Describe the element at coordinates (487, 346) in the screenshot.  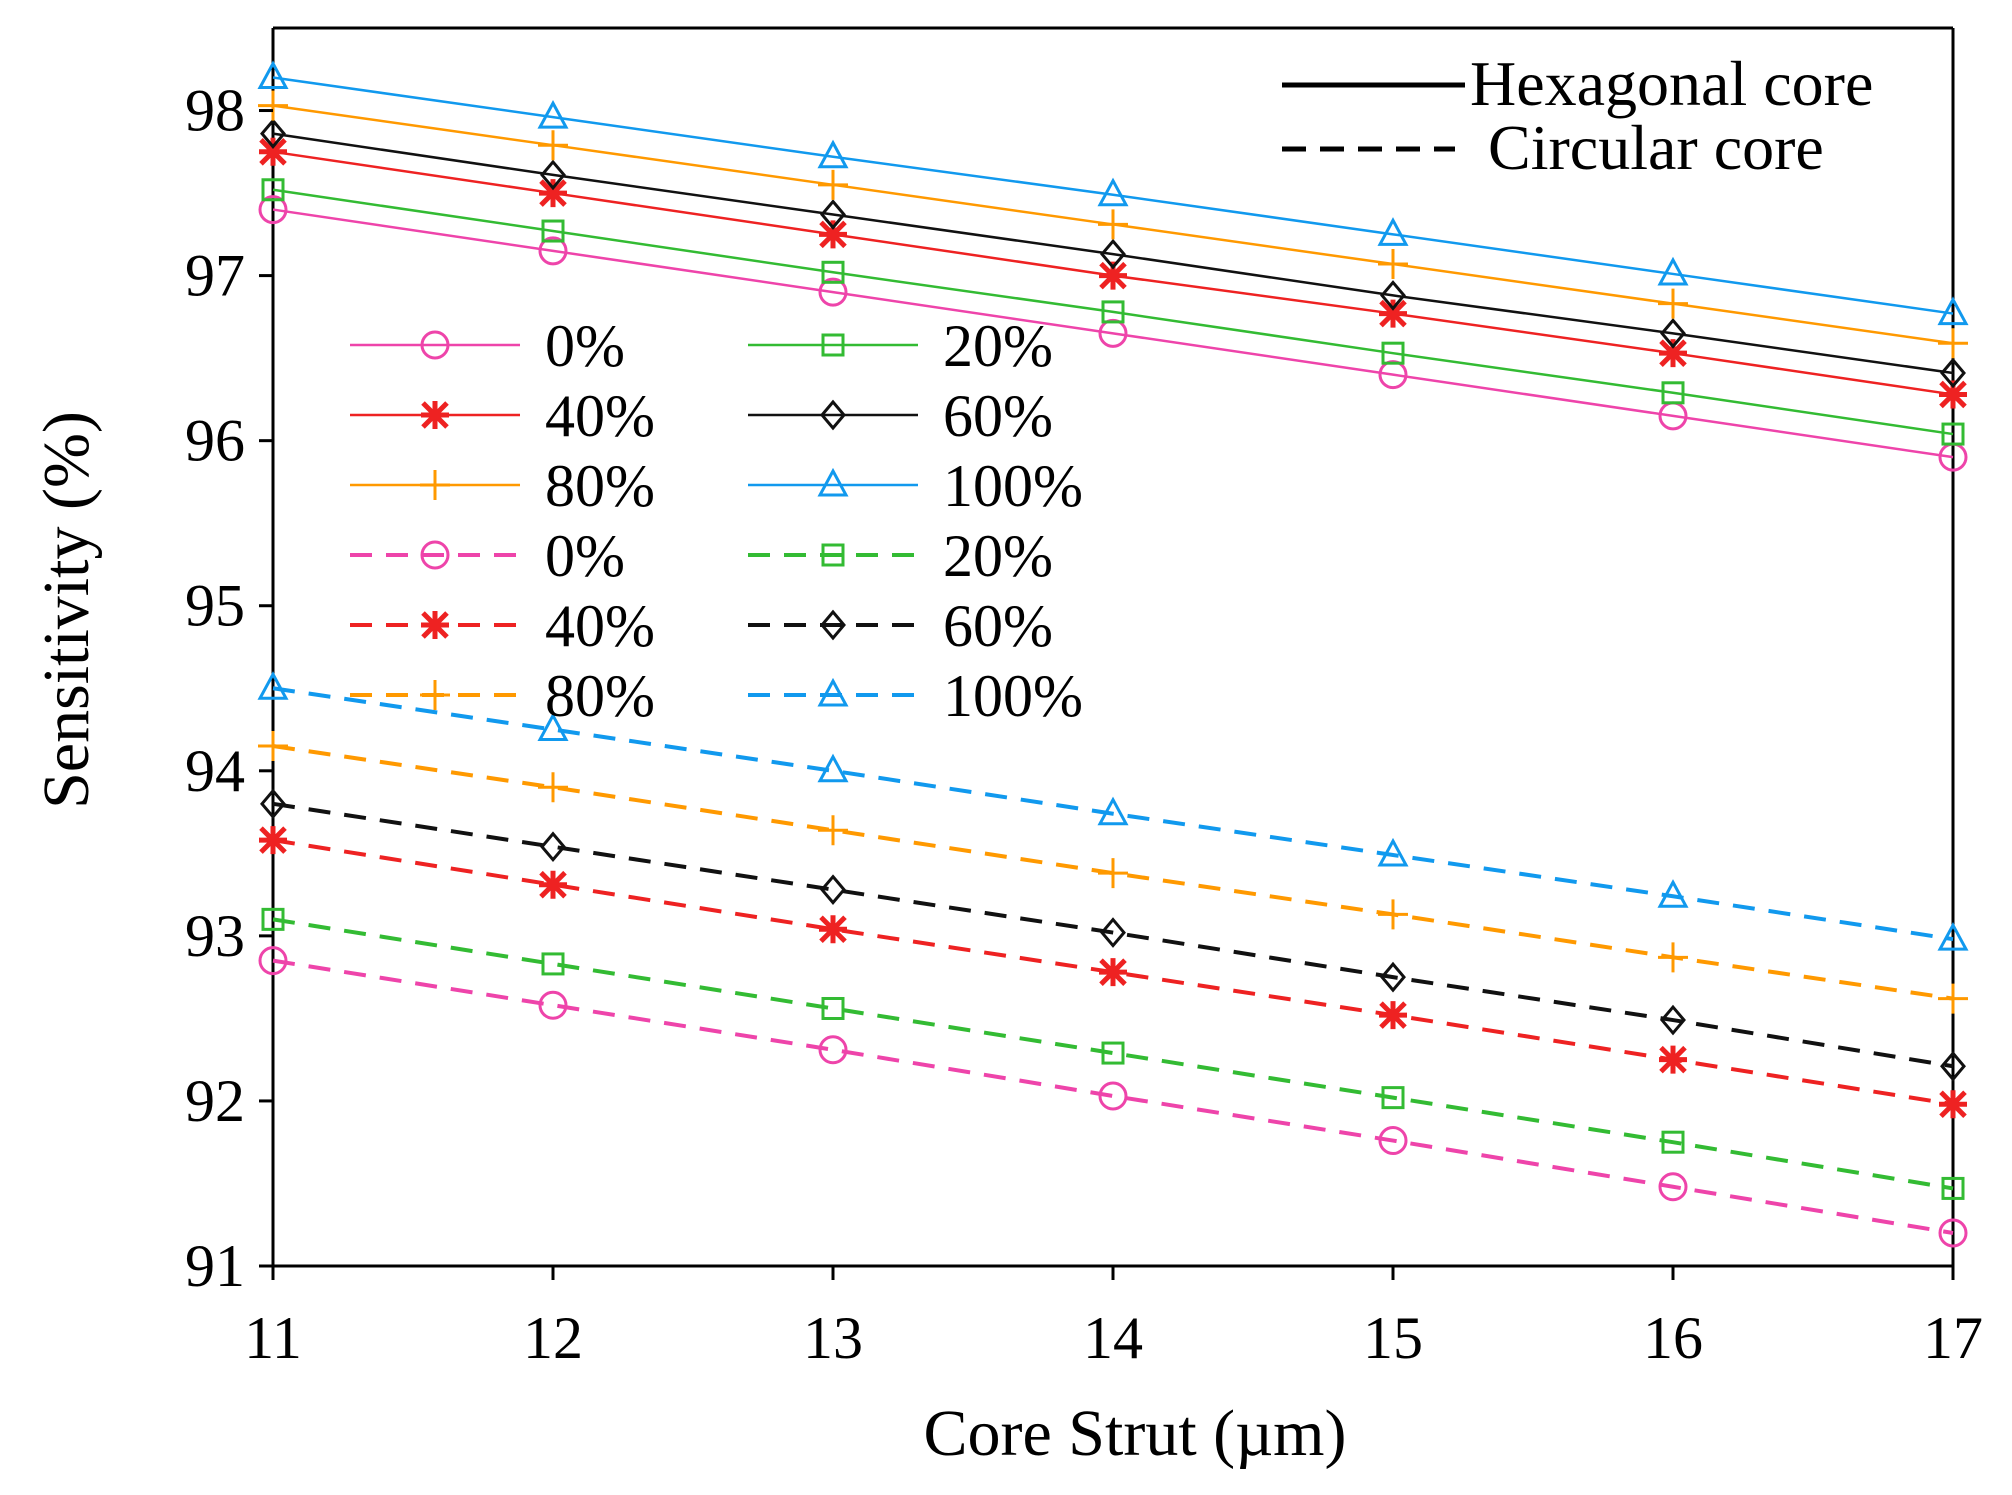
I see `legend-entry: 0%` at that location.